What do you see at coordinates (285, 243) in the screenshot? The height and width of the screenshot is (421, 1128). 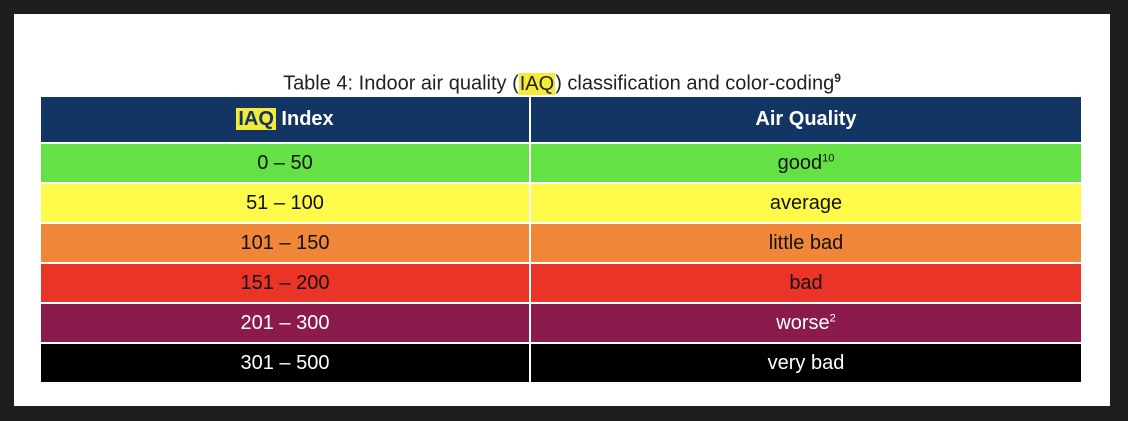 I see `iaq-range-cell: 101 – 150` at bounding box center [285, 243].